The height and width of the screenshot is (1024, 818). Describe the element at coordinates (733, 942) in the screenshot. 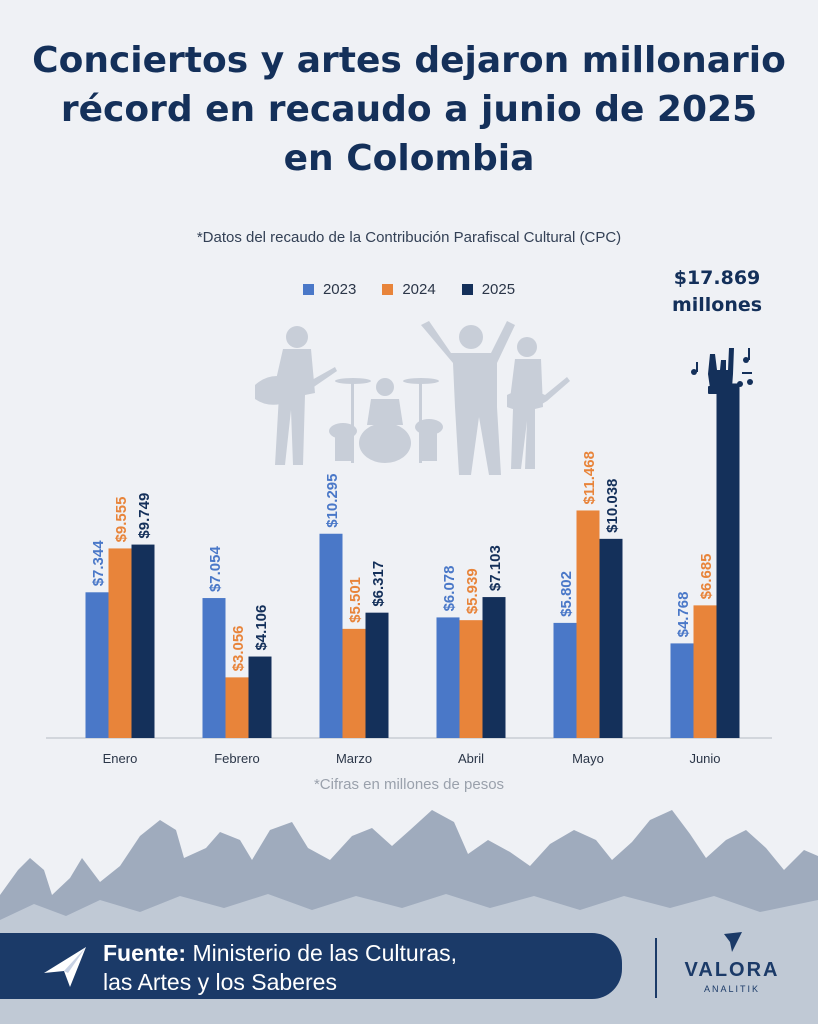

I see `logo-mark-icon` at that location.